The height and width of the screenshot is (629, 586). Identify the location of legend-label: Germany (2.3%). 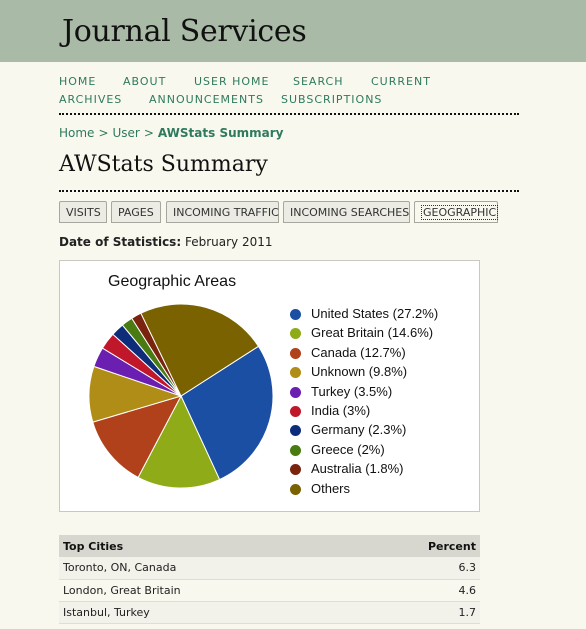
(359, 430).